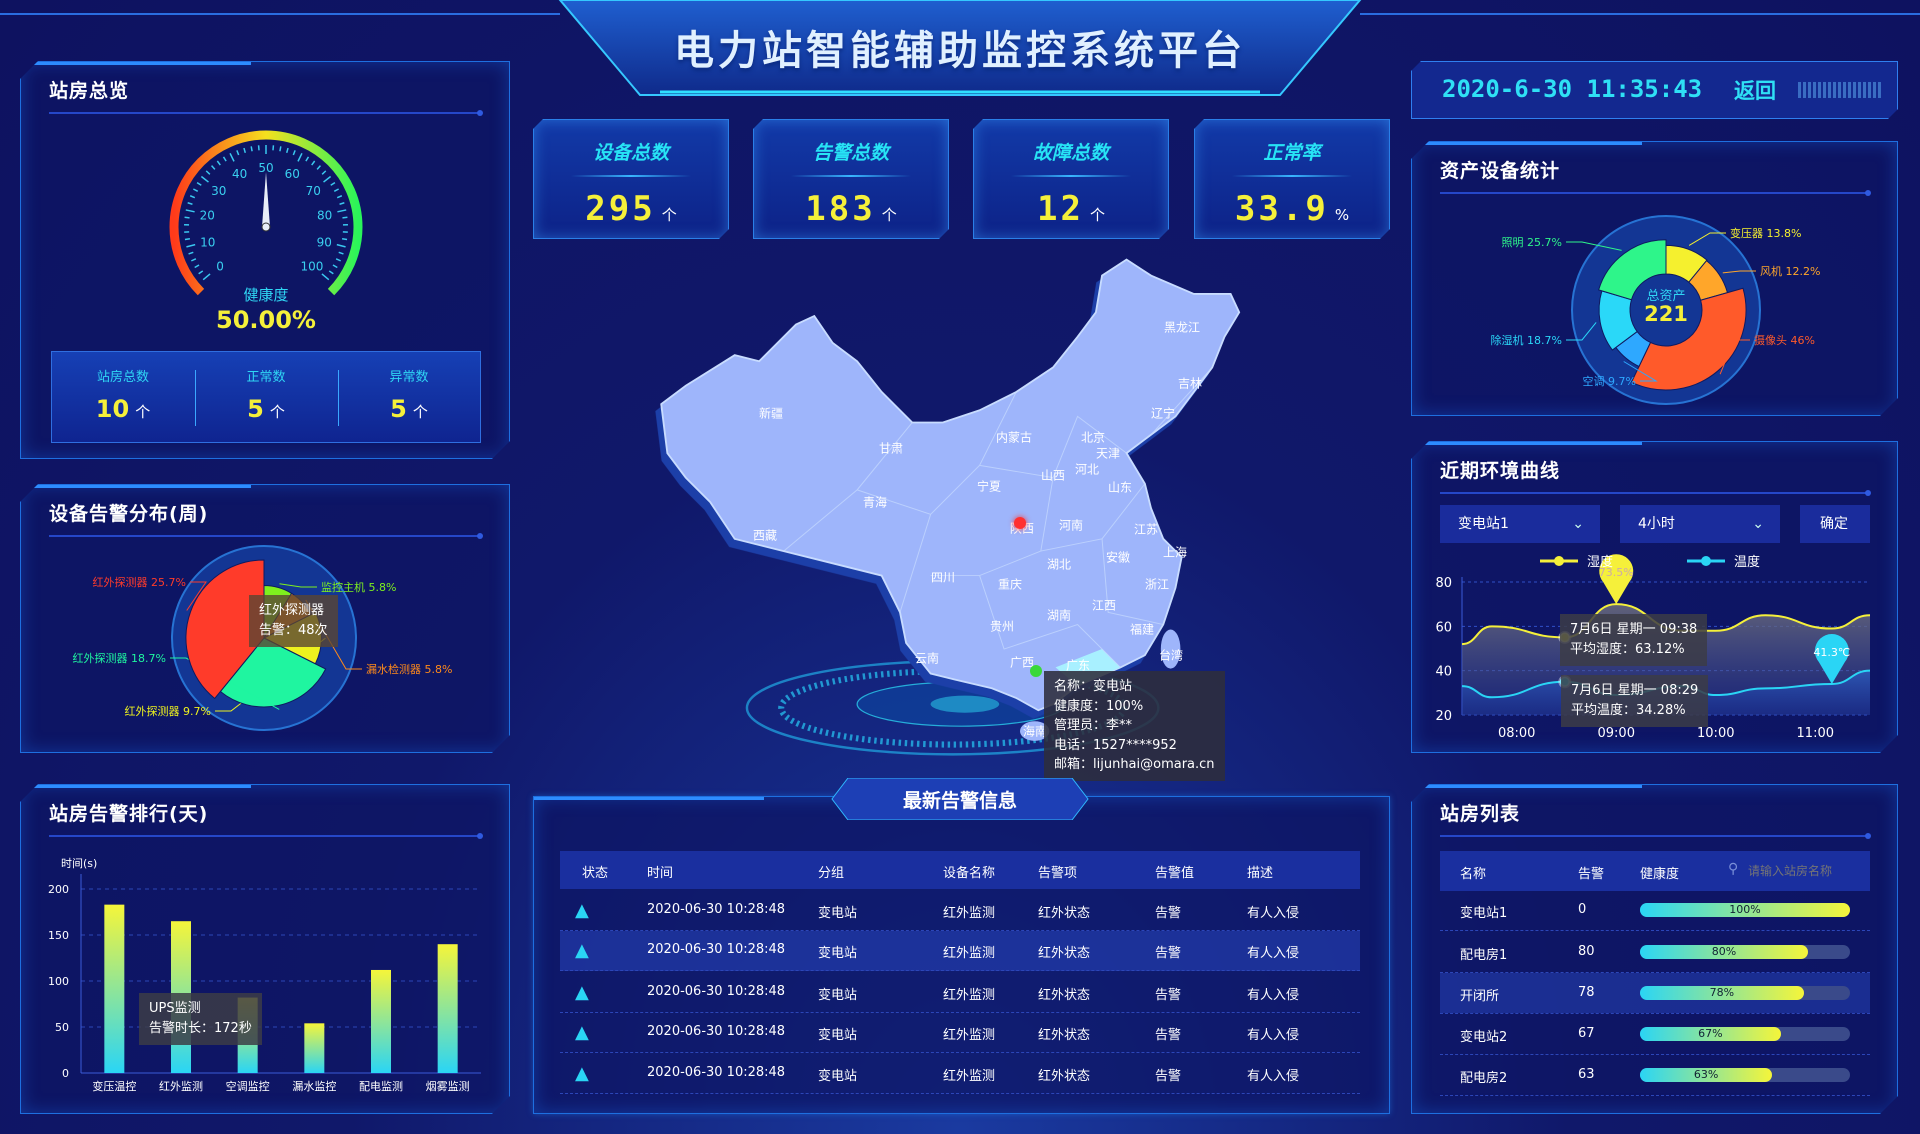  Describe the element at coordinates (1572, 89) in the screenshot. I see `datetime: 2020-6-30 11:35:43` at that location.